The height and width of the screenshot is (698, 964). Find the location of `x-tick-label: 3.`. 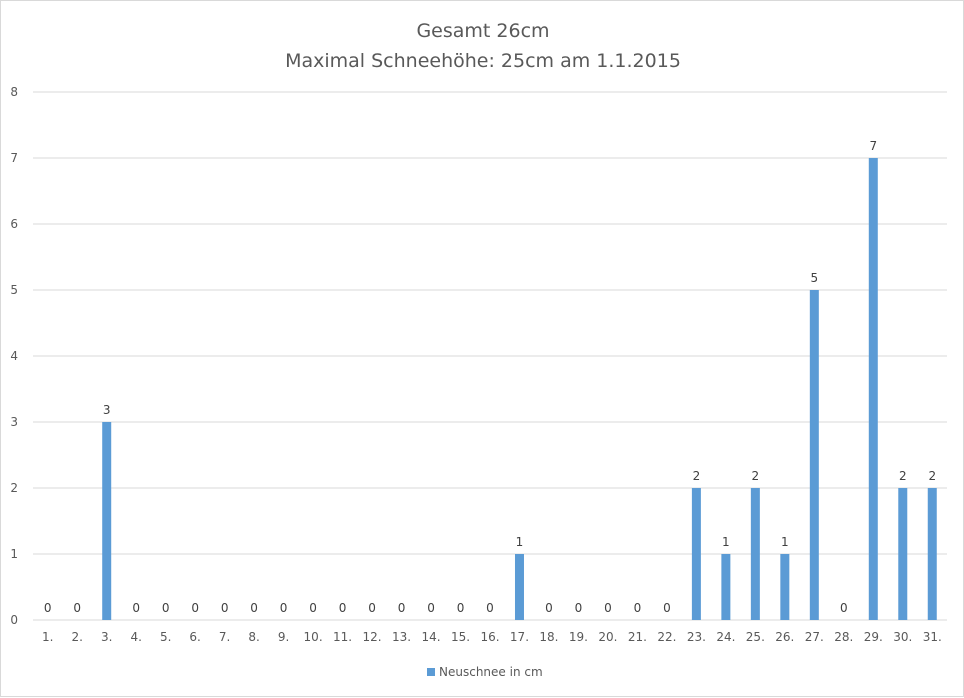

x-tick-label: 3. is located at coordinates (106, 637).